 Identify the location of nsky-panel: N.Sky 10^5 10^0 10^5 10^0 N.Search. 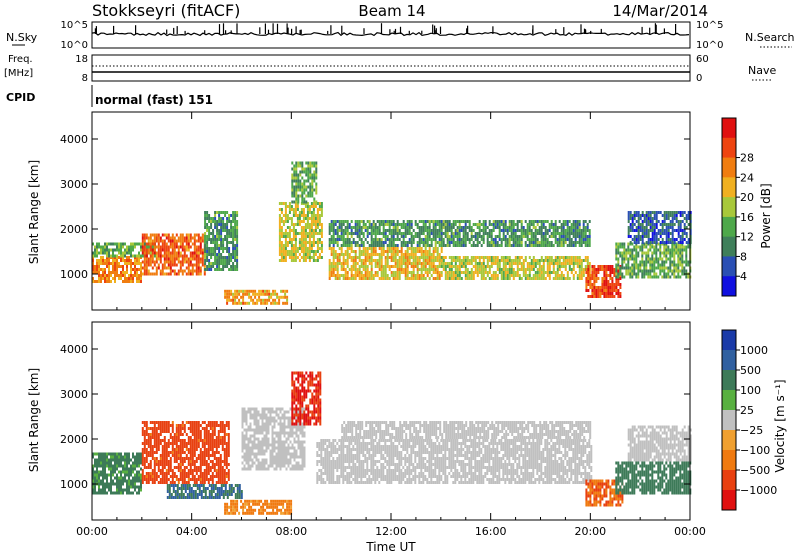
(400, 35).